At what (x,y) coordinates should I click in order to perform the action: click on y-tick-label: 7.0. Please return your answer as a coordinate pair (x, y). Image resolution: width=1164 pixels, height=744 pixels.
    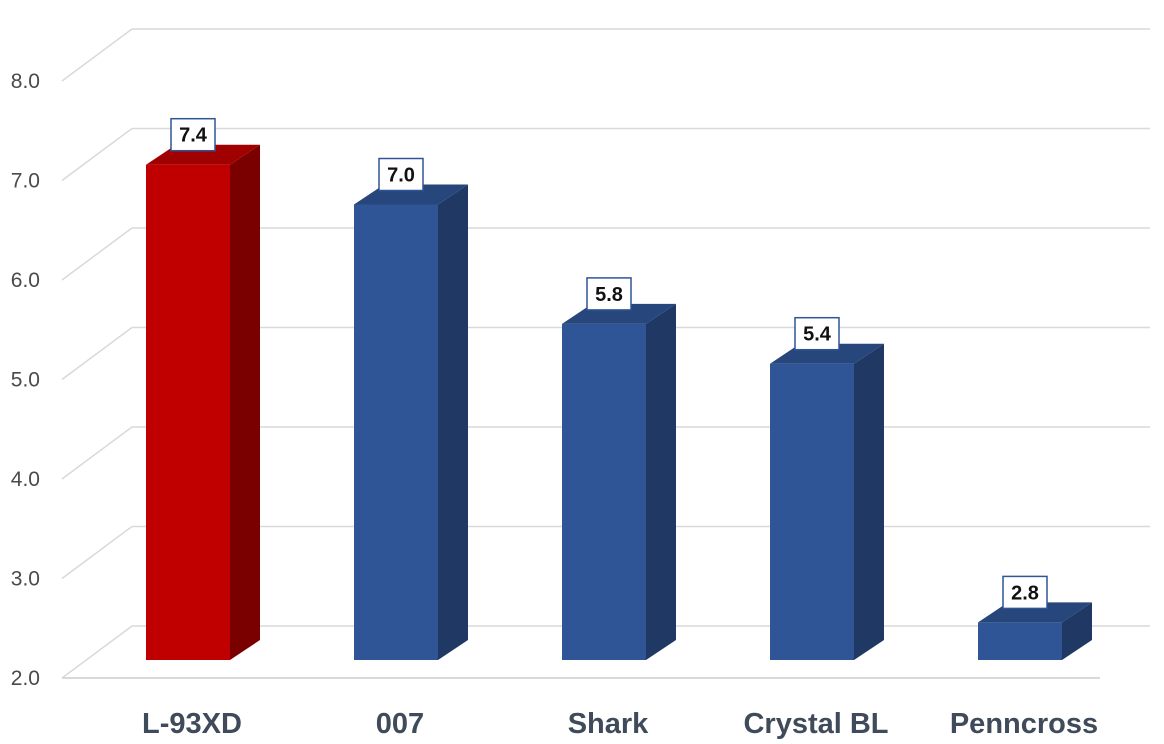
    Looking at the image, I should click on (25, 181).